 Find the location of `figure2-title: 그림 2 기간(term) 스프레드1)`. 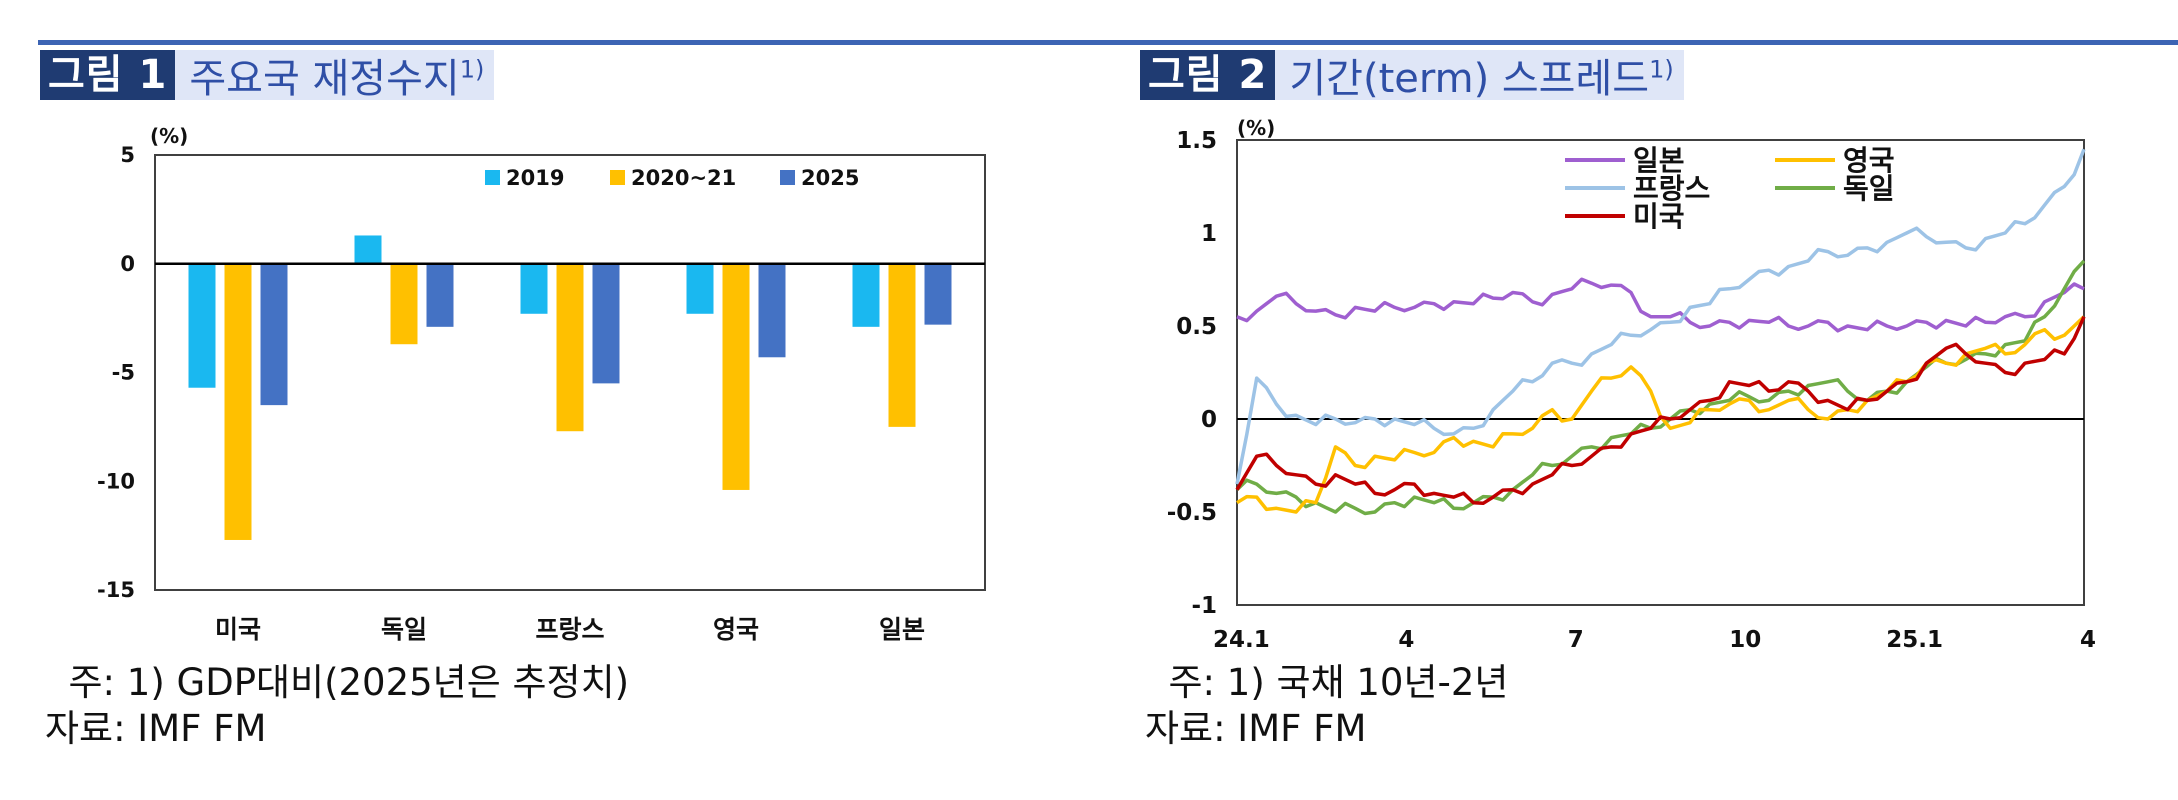

figure2-title: 그림 2 기간(term) 스프레드1) is located at coordinates (1412, 76).